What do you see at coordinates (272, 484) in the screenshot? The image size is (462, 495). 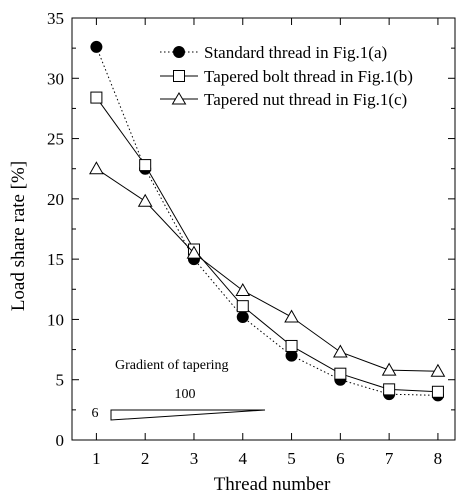 I see `x-axis-title: Thread number` at bounding box center [272, 484].